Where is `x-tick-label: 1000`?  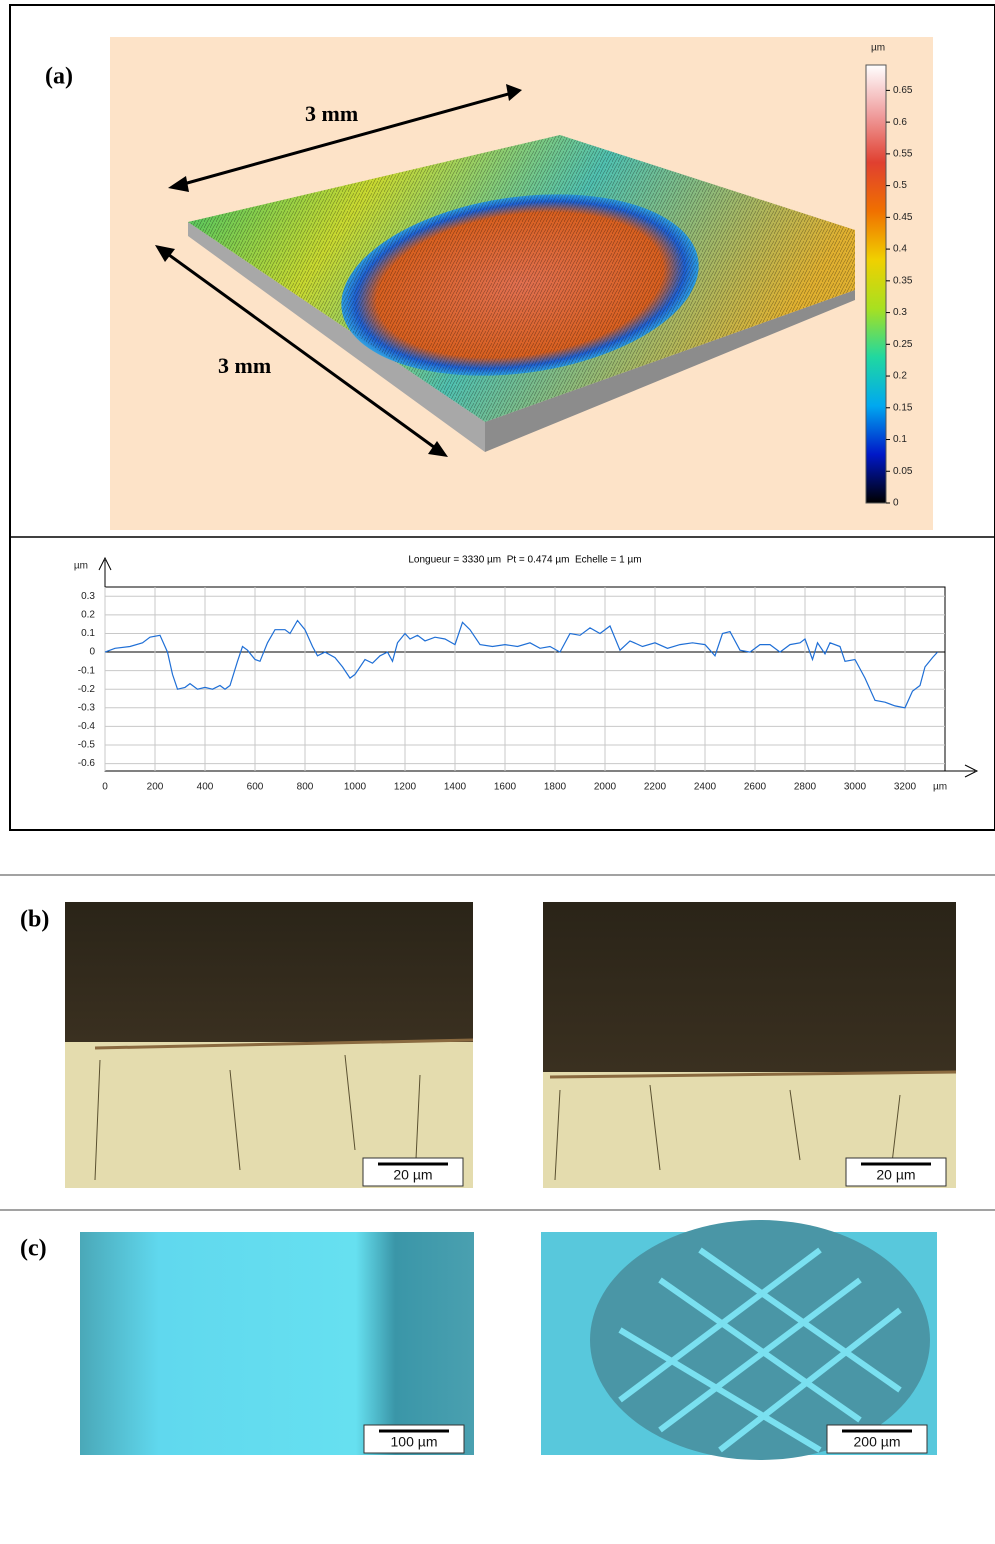 x-tick-label: 1000 is located at coordinates (355, 787).